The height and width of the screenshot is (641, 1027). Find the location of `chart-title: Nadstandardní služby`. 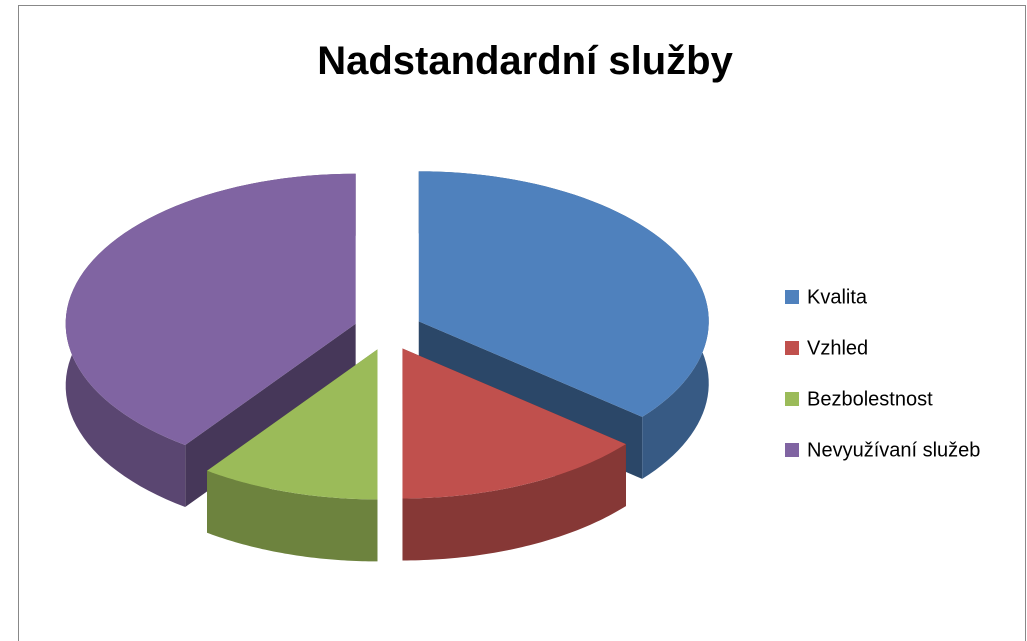

chart-title: Nadstandardní služby is located at coordinates (525, 61).